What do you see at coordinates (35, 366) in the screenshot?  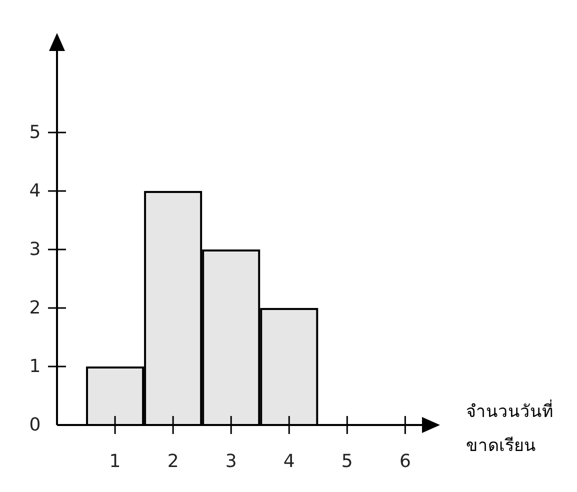 I see `y-tick-label: 1` at bounding box center [35, 366].